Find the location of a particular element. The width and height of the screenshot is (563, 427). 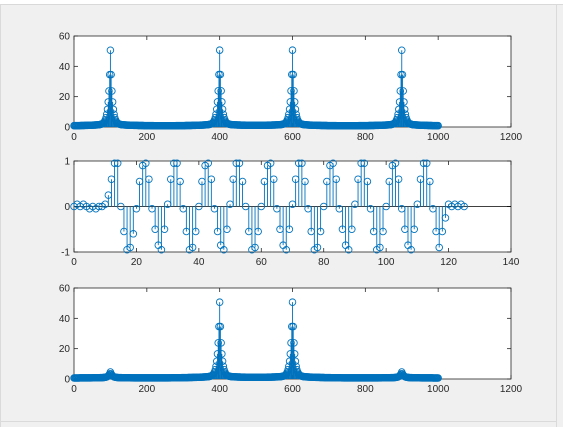

y-tick-label: 40 is located at coordinates (65, 67).